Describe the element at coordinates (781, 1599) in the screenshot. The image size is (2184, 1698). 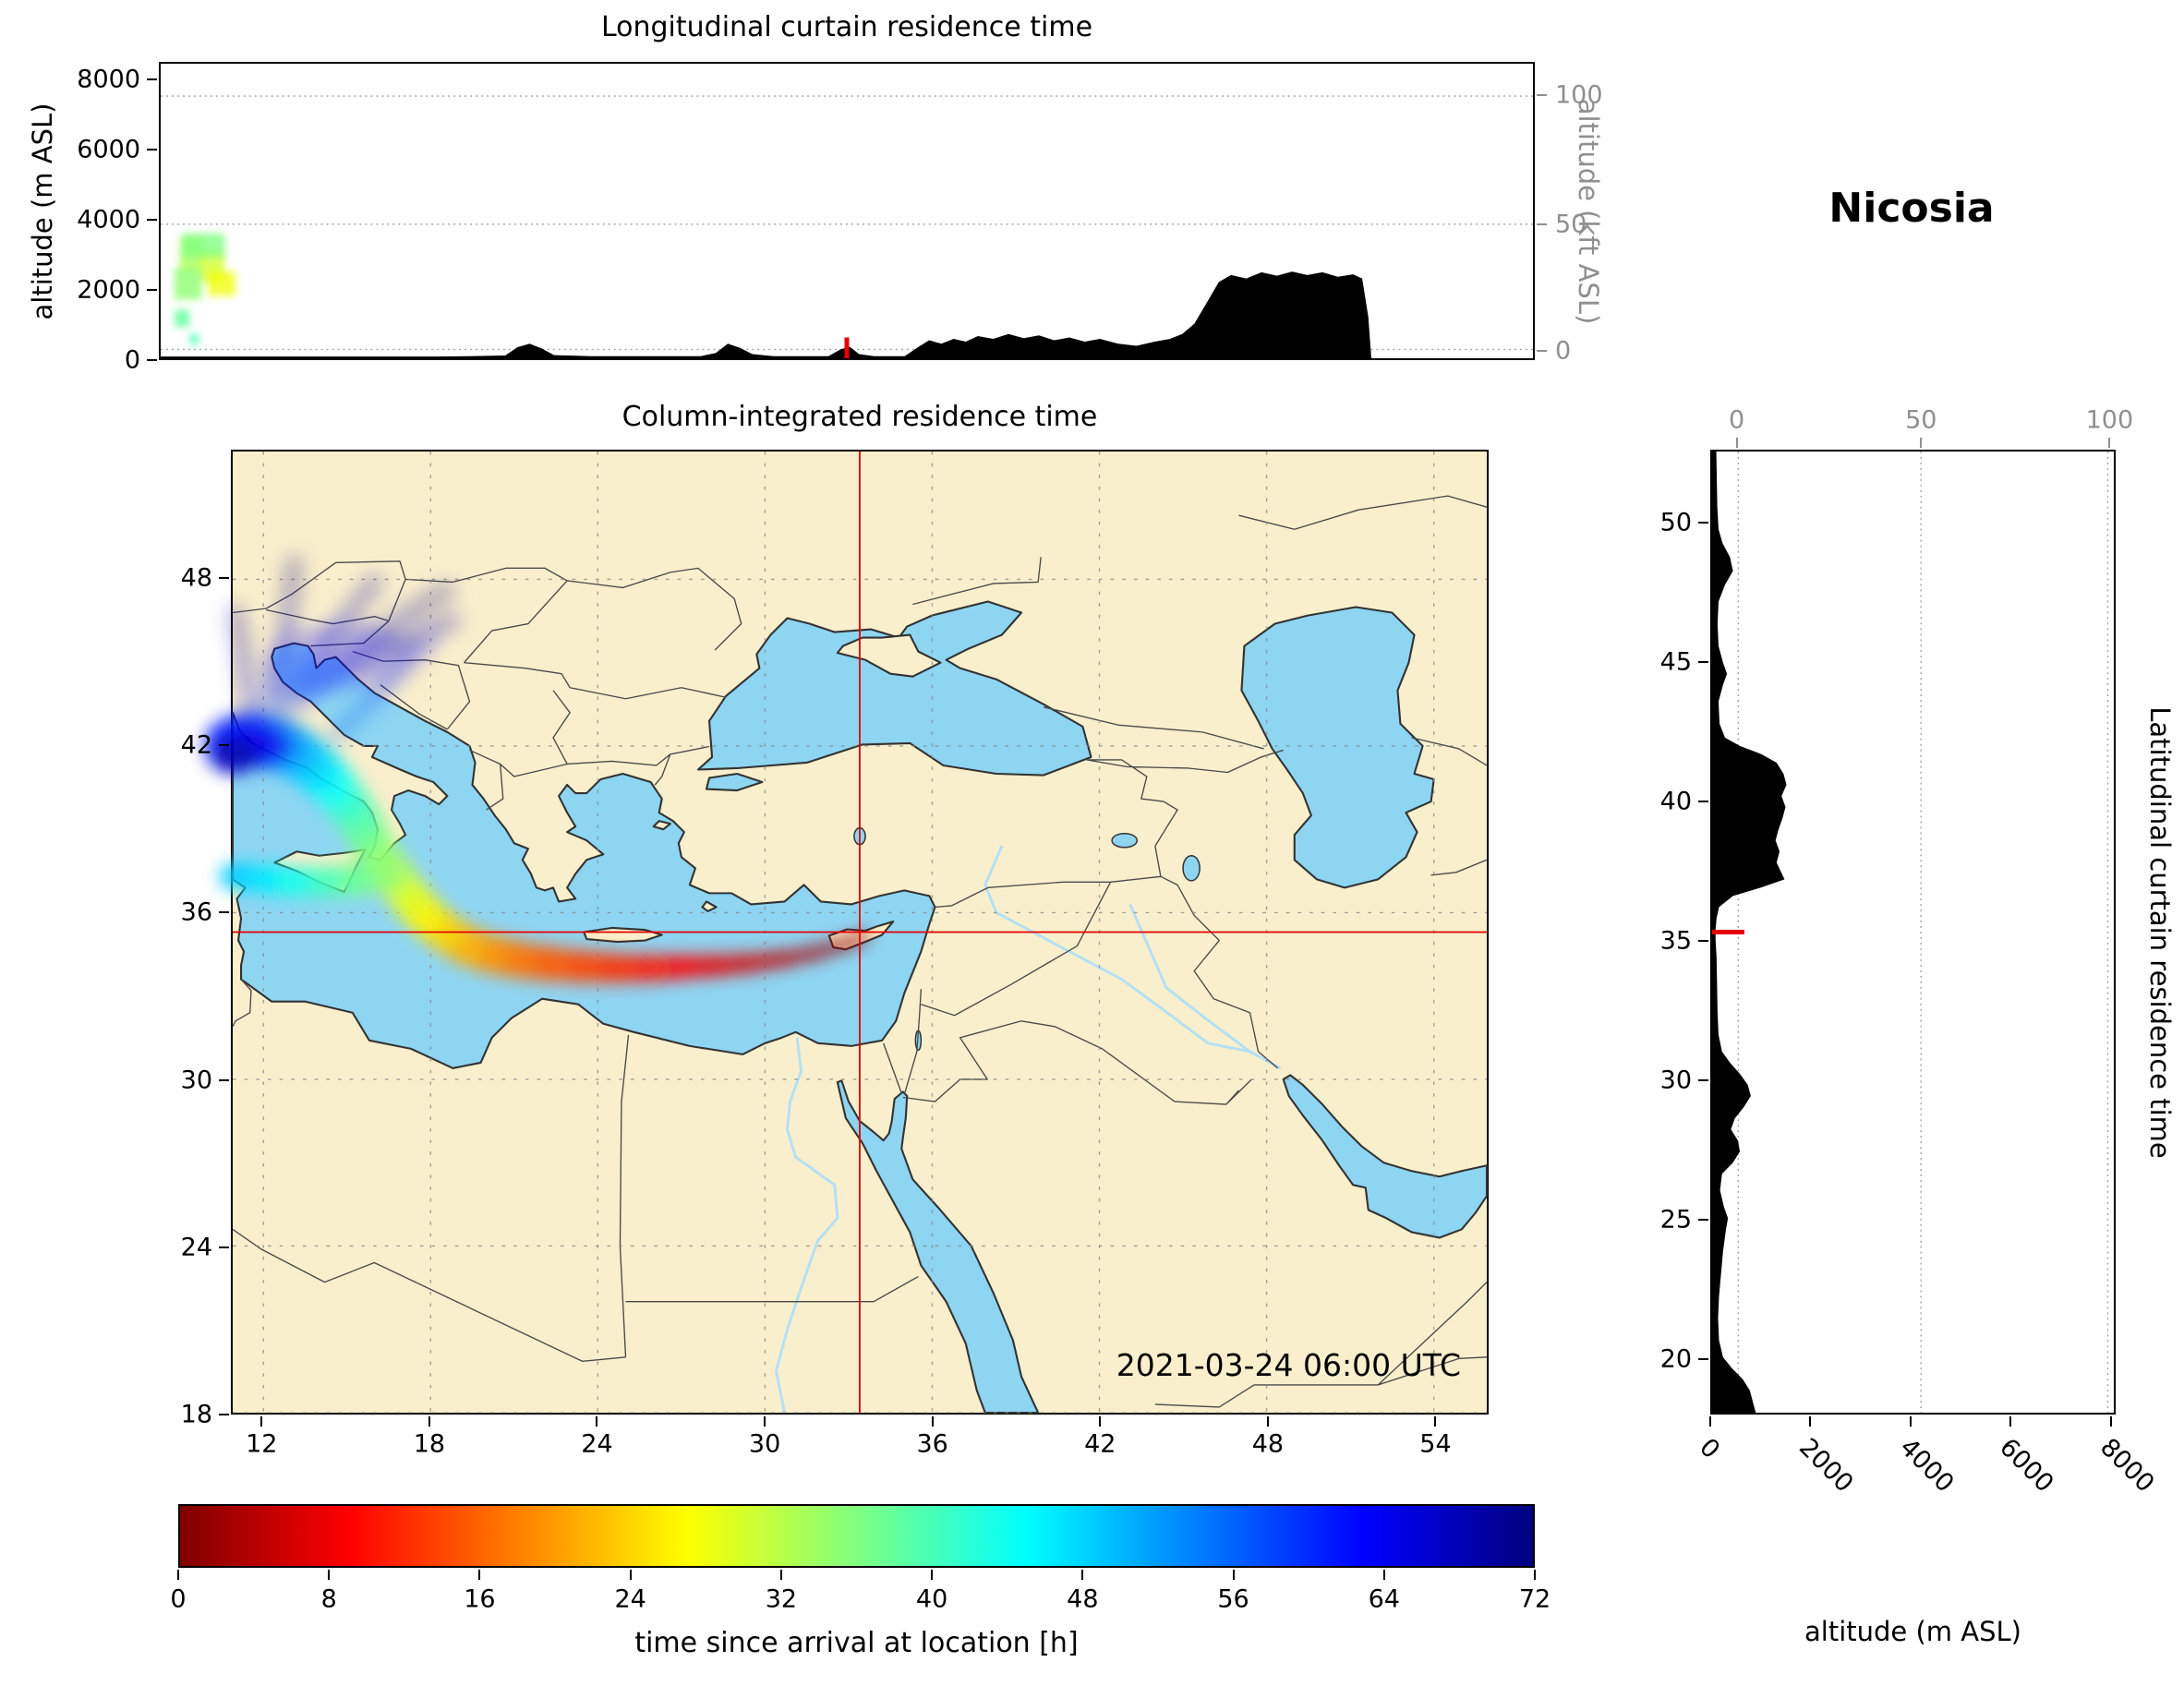
I see `colorbar-tick-label: 32` at that location.